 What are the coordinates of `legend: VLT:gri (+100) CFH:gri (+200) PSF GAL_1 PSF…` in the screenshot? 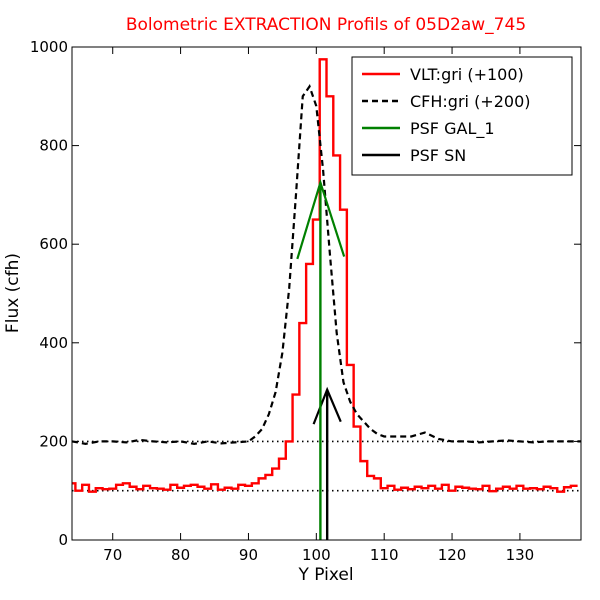 It's located at (462, 116).